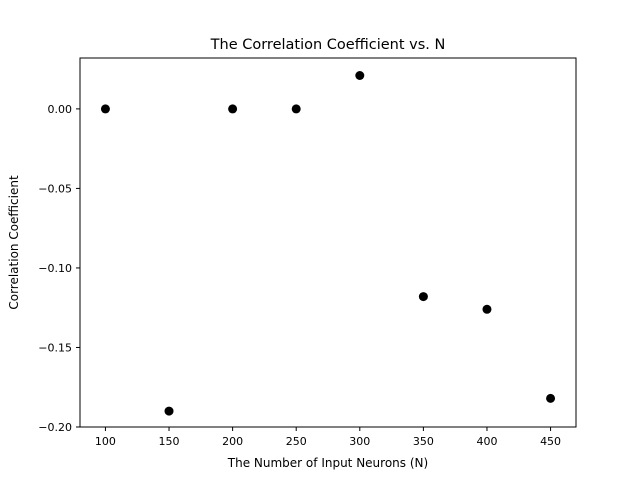 This screenshot has width=640, height=480. I want to click on x-tick-label: 350, so click(423, 441).